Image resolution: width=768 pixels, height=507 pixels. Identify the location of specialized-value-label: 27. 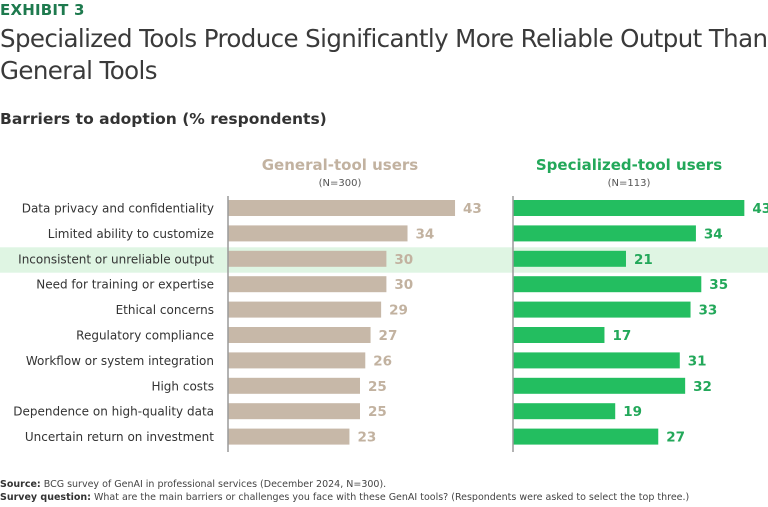
(675, 438).